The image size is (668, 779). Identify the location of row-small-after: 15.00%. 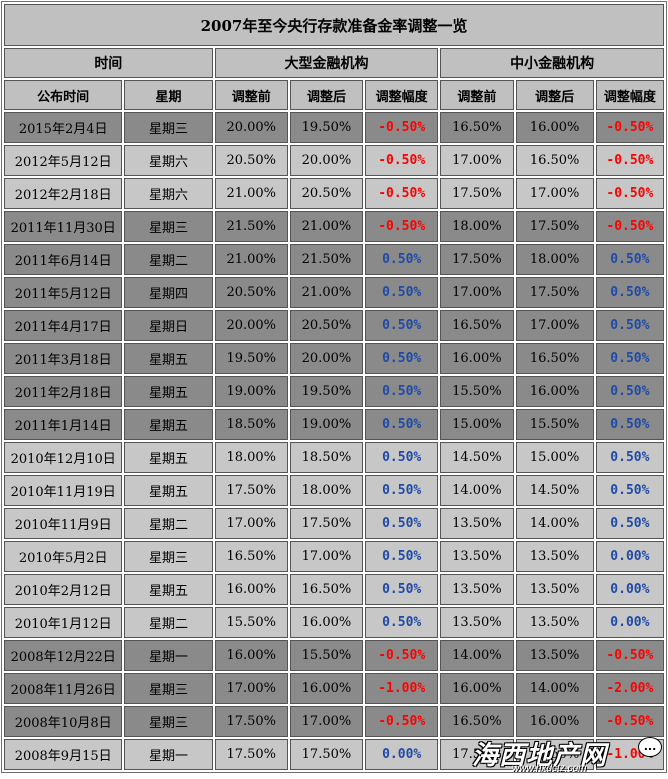
(554, 457).